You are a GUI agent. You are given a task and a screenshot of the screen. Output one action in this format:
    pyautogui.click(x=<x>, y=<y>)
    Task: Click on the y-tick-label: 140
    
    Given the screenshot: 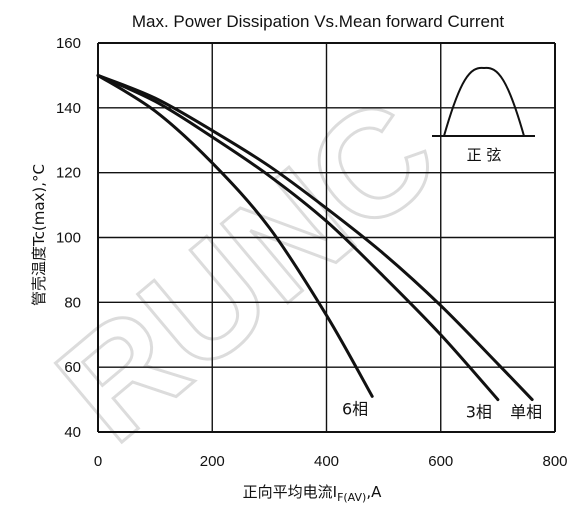 What is the action you would take?
    pyautogui.click(x=68, y=108)
    